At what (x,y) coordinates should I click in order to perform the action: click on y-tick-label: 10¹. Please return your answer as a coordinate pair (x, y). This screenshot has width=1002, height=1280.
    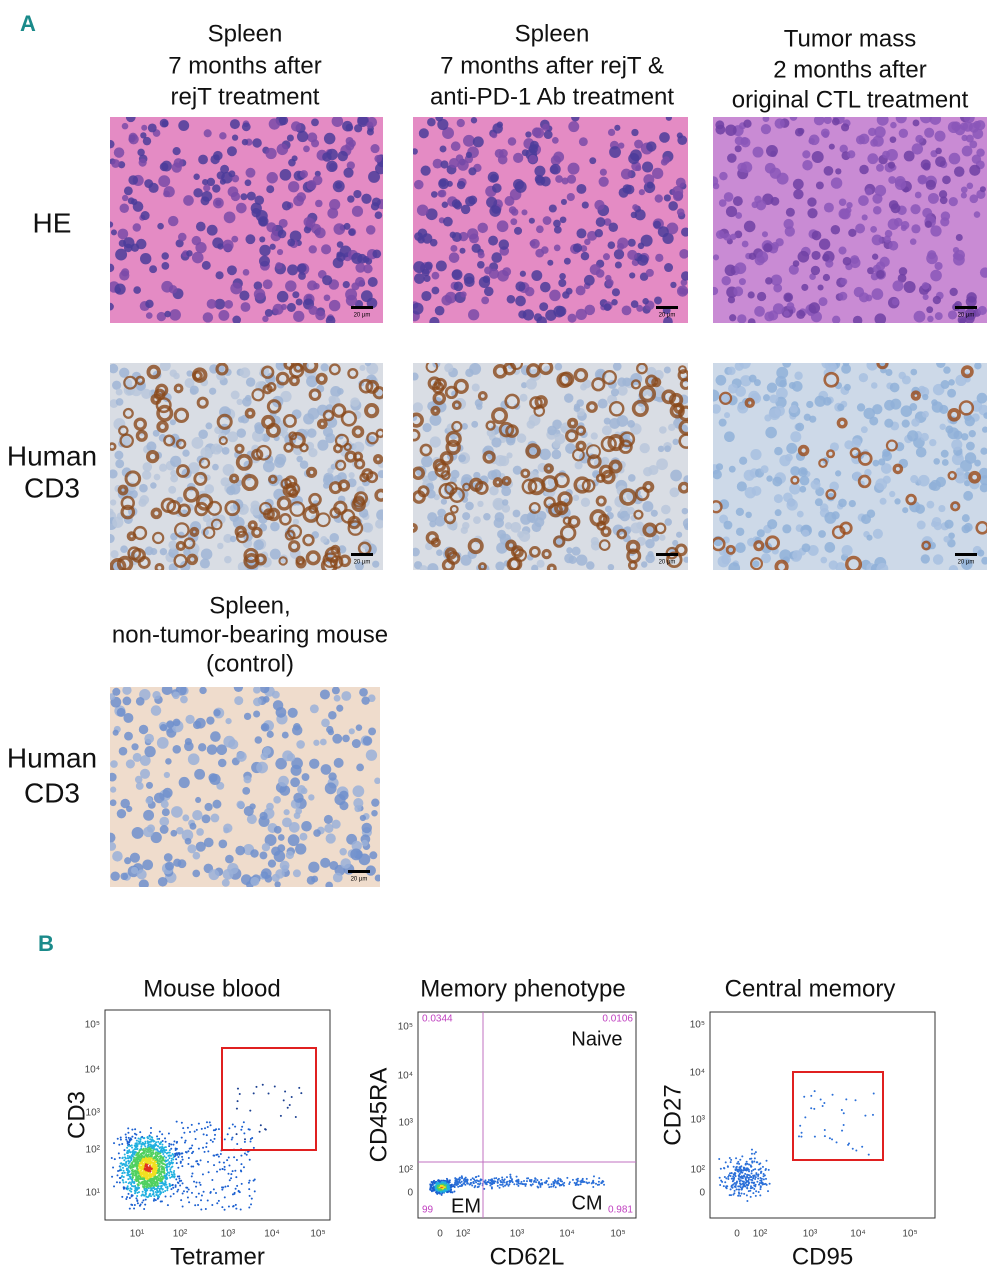
    Looking at the image, I should click on (93, 1193).